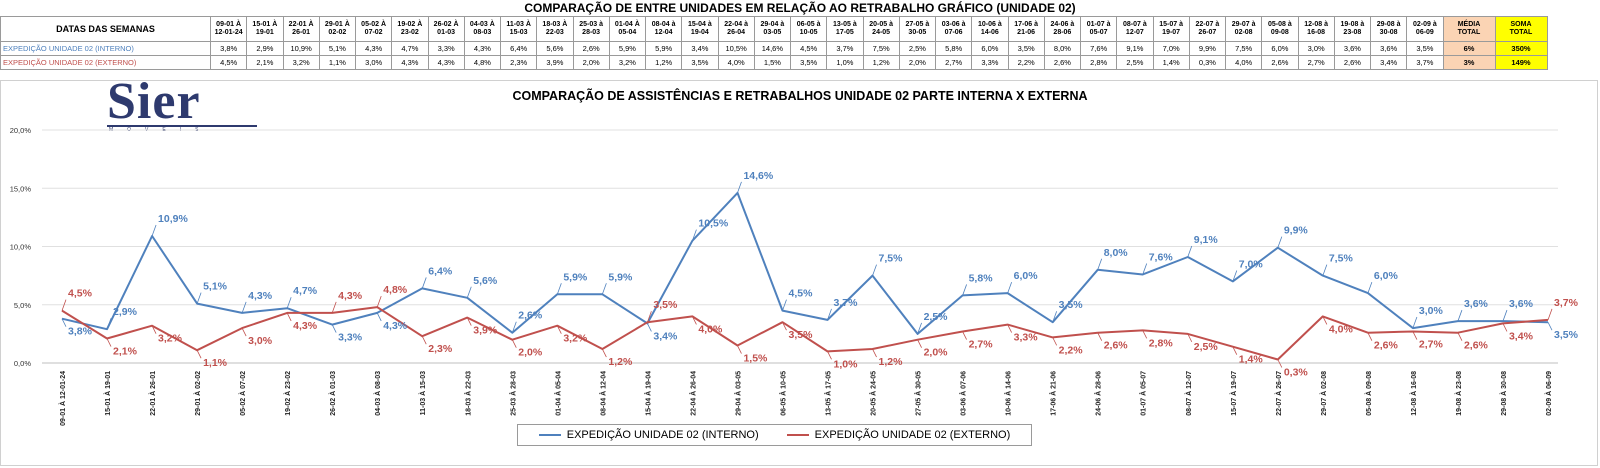 Image resolution: width=1600 pixels, height=468 pixels. What do you see at coordinates (1388, 24) in the screenshot?
I see `week-header-start: 29-08 à` at bounding box center [1388, 24].